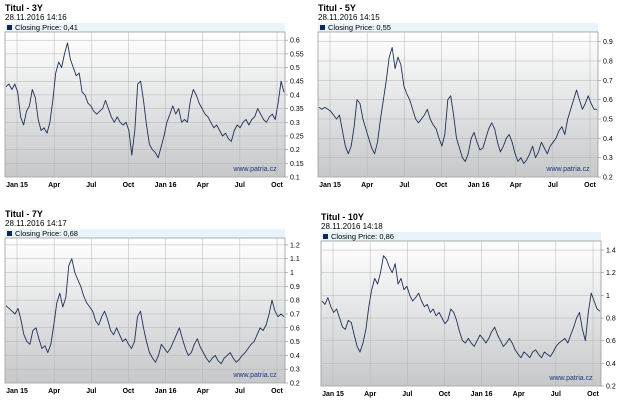 The image size is (625, 402). What do you see at coordinates (145, 27) in the screenshot?
I see `chart-legend: Closing Price: 0,41` at bounding box center [145, 27].